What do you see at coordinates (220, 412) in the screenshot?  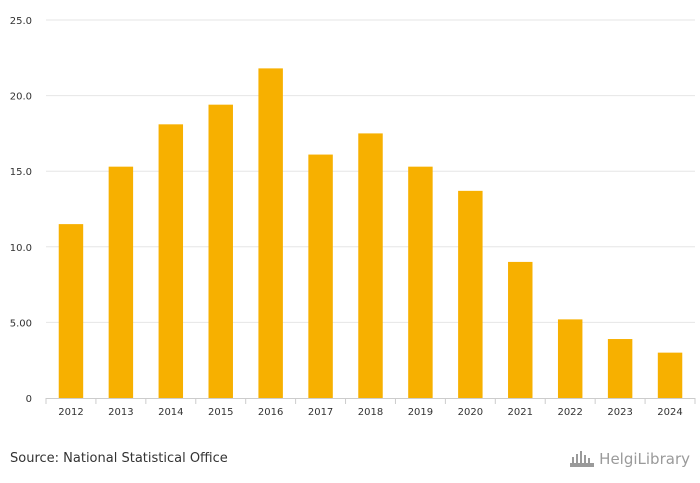 I see `x-tick-label: 2015` at bounding box center [220, 412].